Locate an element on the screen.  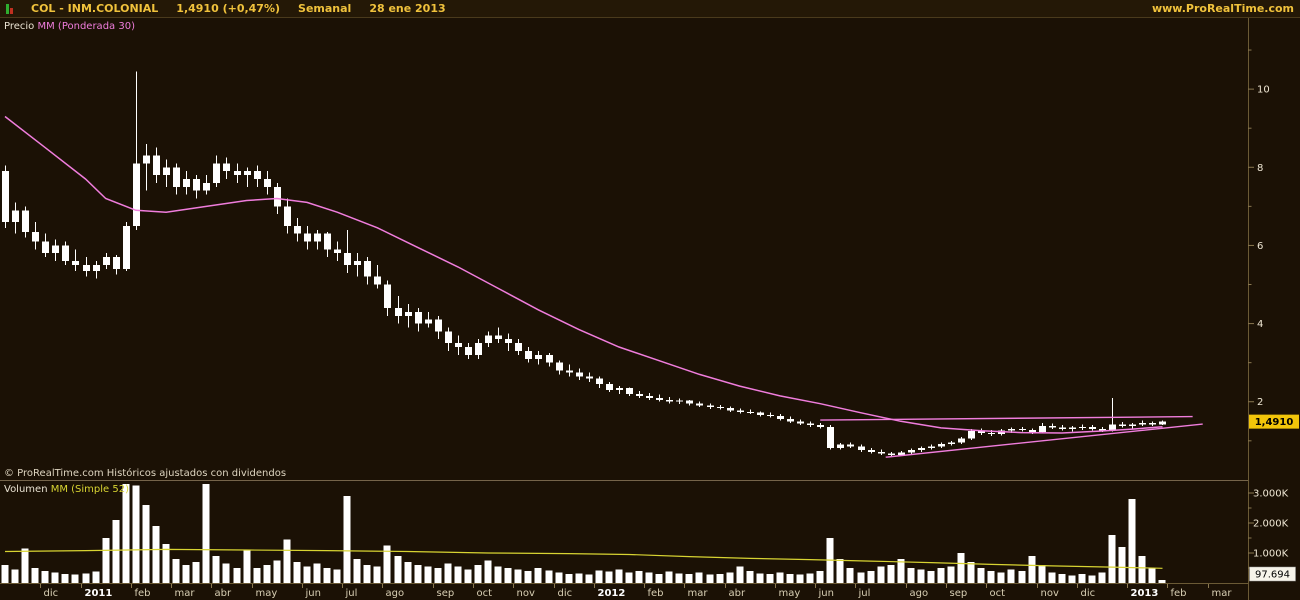
svg-text: 97.694 is located at coordinates (1272, 575).